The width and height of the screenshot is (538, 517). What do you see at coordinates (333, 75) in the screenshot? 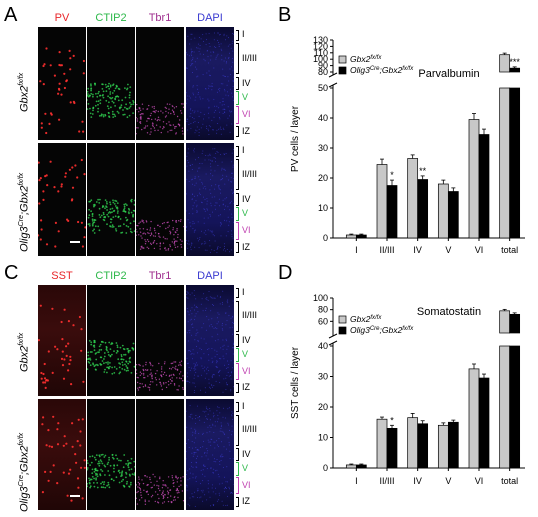
I see `pv-axis-break` at bounding box center [333, 75].